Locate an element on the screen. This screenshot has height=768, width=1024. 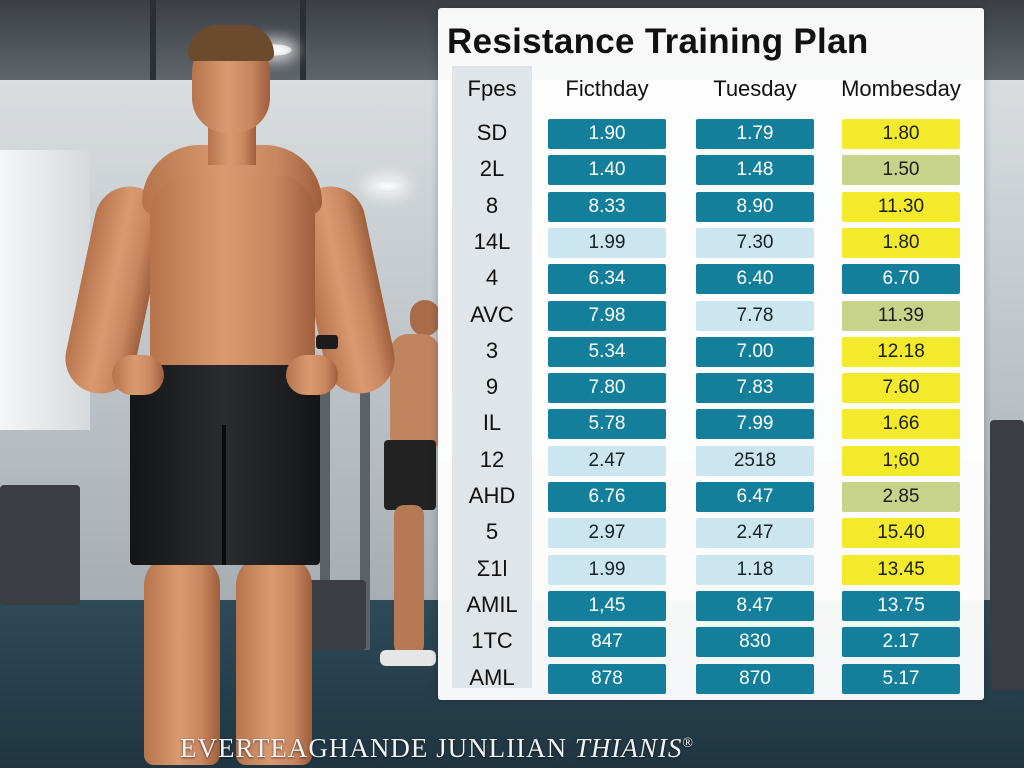
table-row: Σ1l 1.99 1.18 13.45 is located at coordinates (711, 569).